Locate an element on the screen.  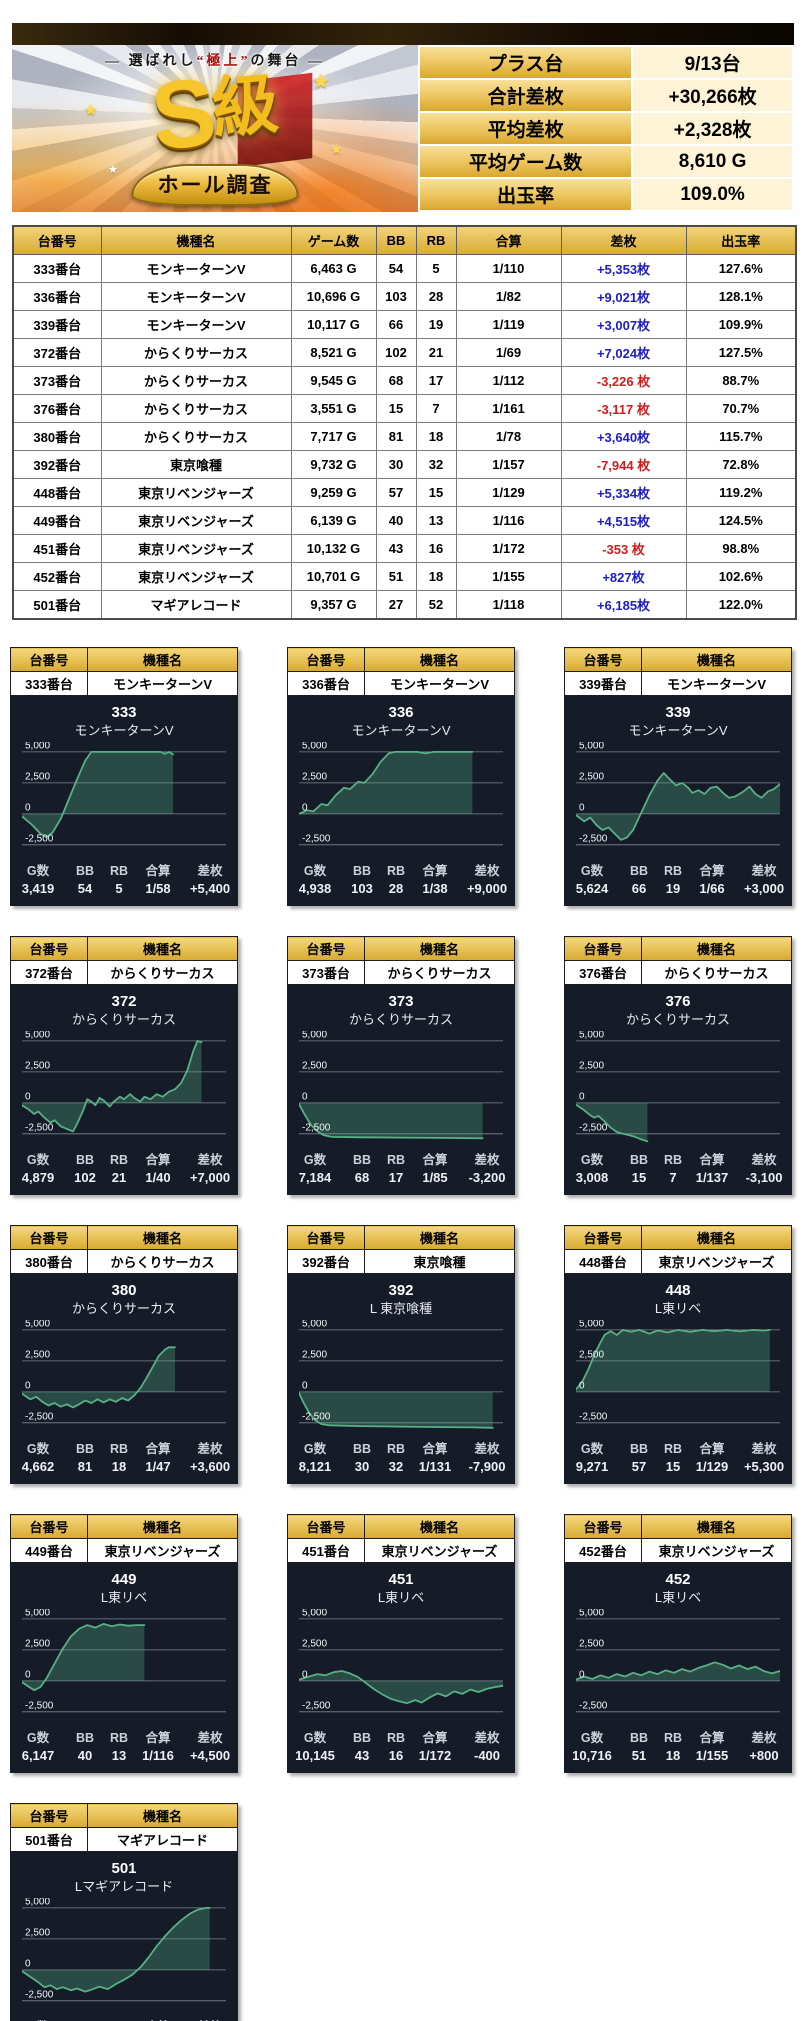
tagline-pre: ― 選ばれし is located at coordinates (151, 61).